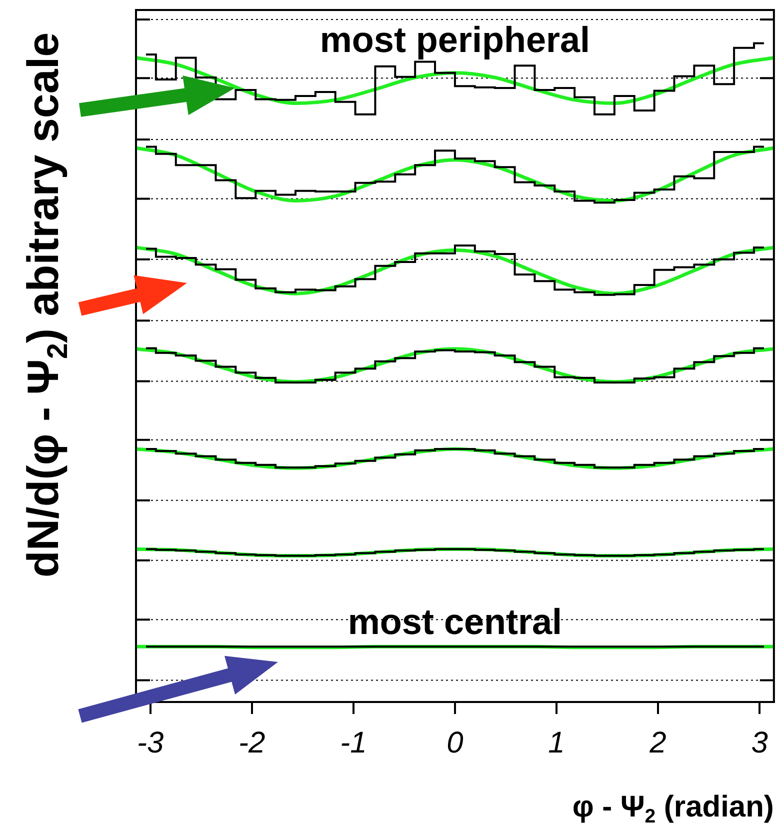 The image size is (780, 834). Describe the element at coordinates (556, 743) in the screenshot. I see `x-tick-label: 1` at that location.